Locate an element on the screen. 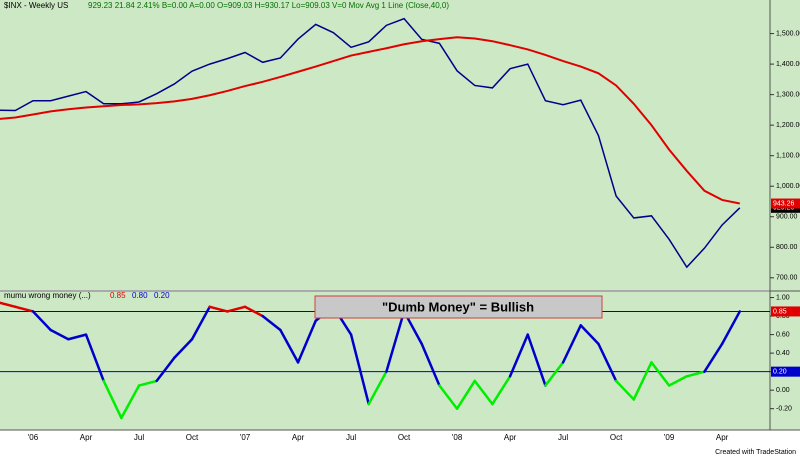 Image resolution: width=800 pixels, height=464 pixels. axis-area is located at coordinates (785, 215).